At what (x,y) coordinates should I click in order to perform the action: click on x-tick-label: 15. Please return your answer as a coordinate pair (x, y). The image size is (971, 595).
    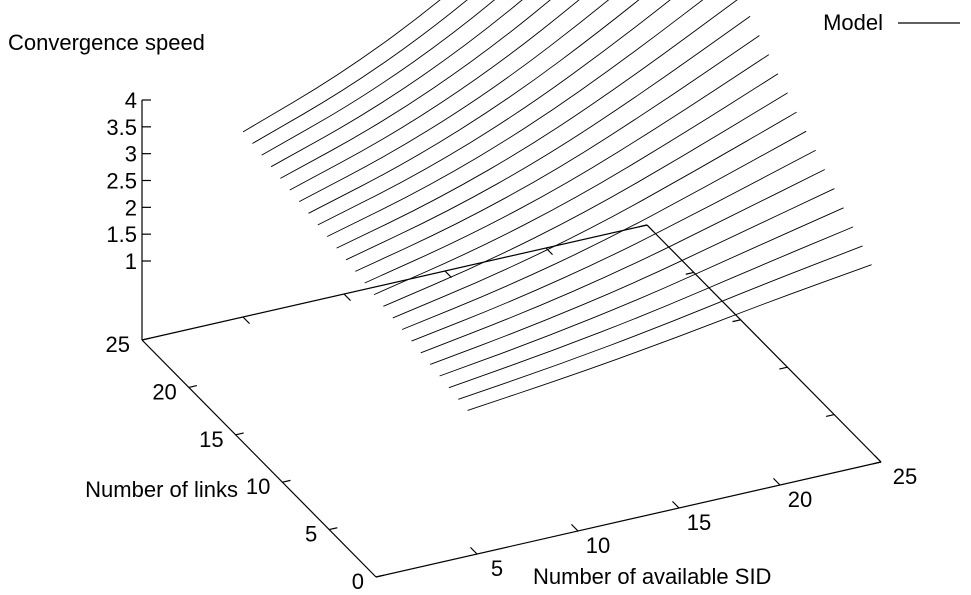
    Looking at the image, I should click on (699, 522).